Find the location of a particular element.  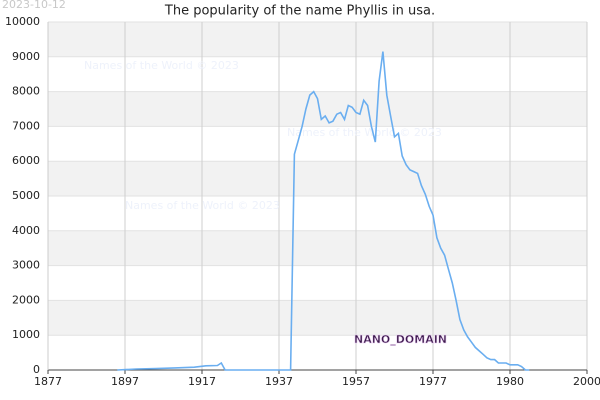

y-tick-label: 1000 is located at coordinates (26, 334).